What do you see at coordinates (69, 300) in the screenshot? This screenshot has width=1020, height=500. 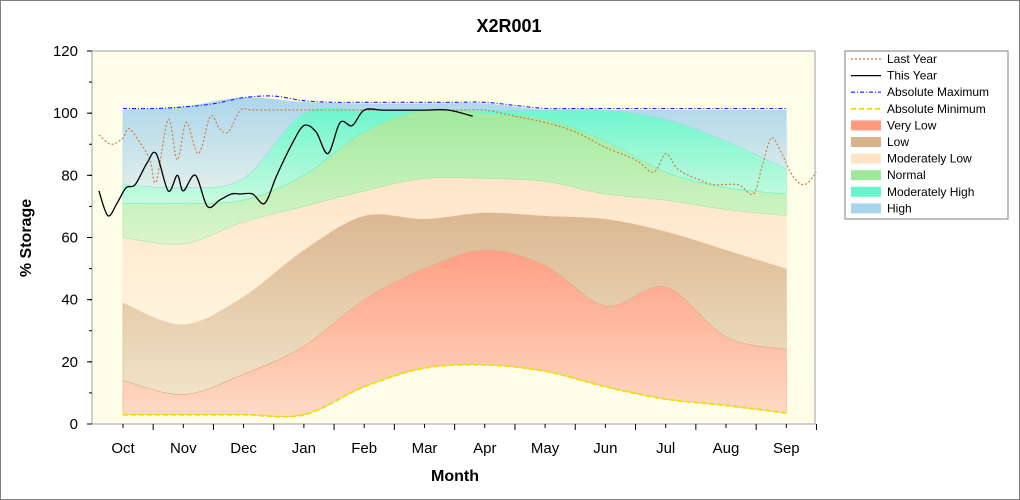 I see `y-tick-label: 40` at bounding box center [69, 300].